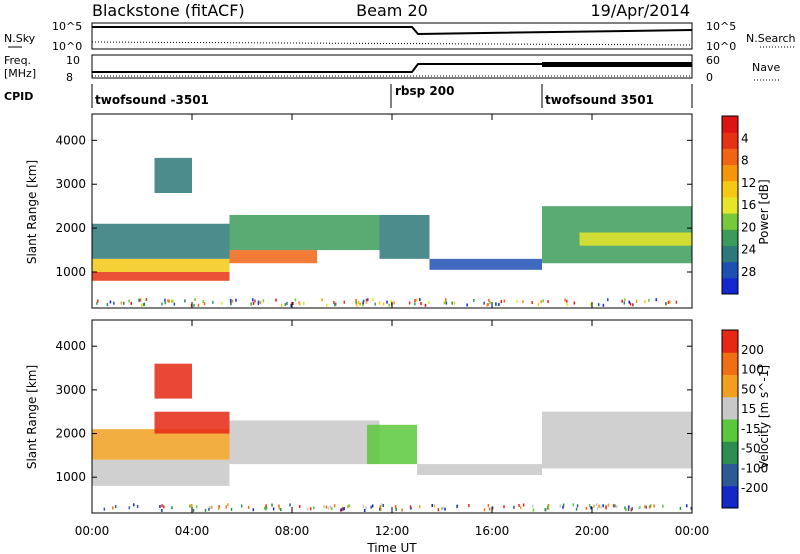 Image resolution: width=800 pixels, height=554 pixels. Describe the element at coordinates (713, 60) in the screenshot. I see `freq-tick-right-top: 60` at that location.